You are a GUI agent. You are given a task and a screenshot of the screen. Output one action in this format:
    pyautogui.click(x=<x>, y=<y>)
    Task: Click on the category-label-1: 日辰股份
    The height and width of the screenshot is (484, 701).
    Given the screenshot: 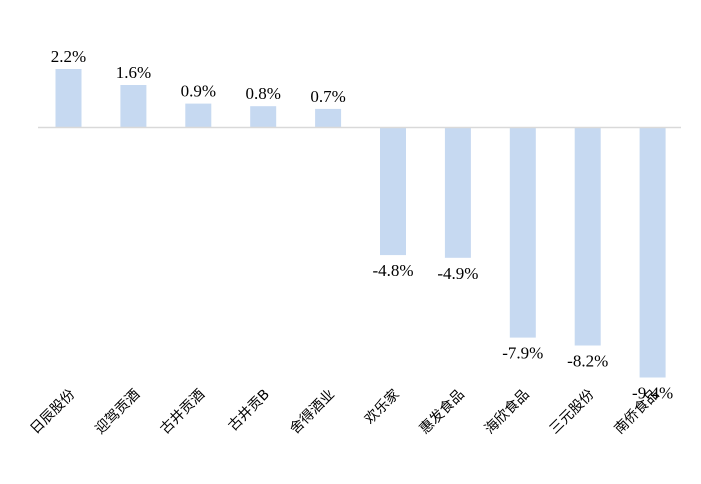 What is the action you would take?
    pyautogui.click(x=52, y=412)
    